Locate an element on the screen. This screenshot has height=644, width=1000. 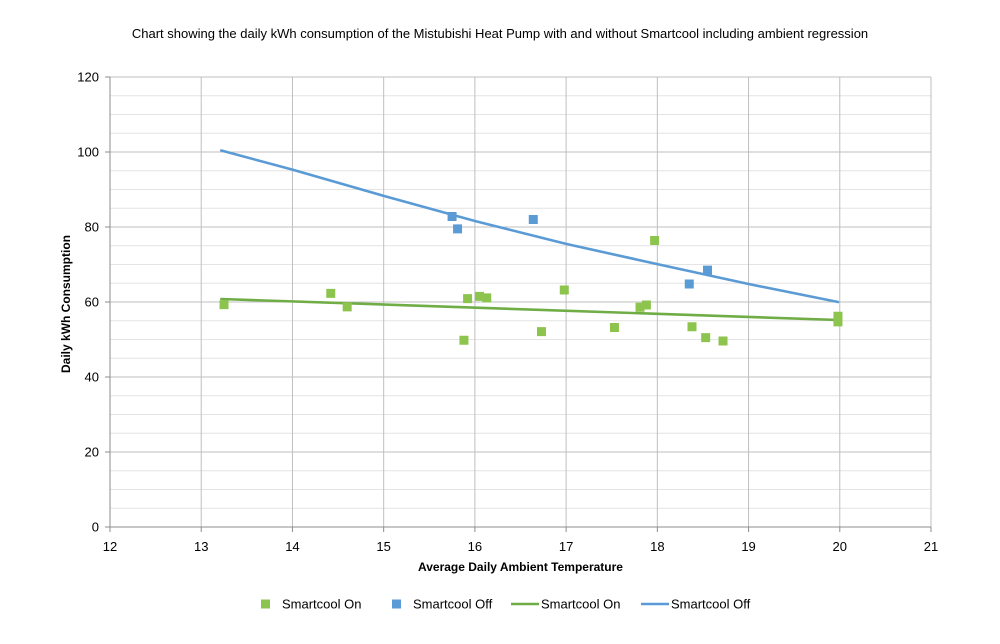
y-tick-label: 20 is located at coordinates (92, 452).